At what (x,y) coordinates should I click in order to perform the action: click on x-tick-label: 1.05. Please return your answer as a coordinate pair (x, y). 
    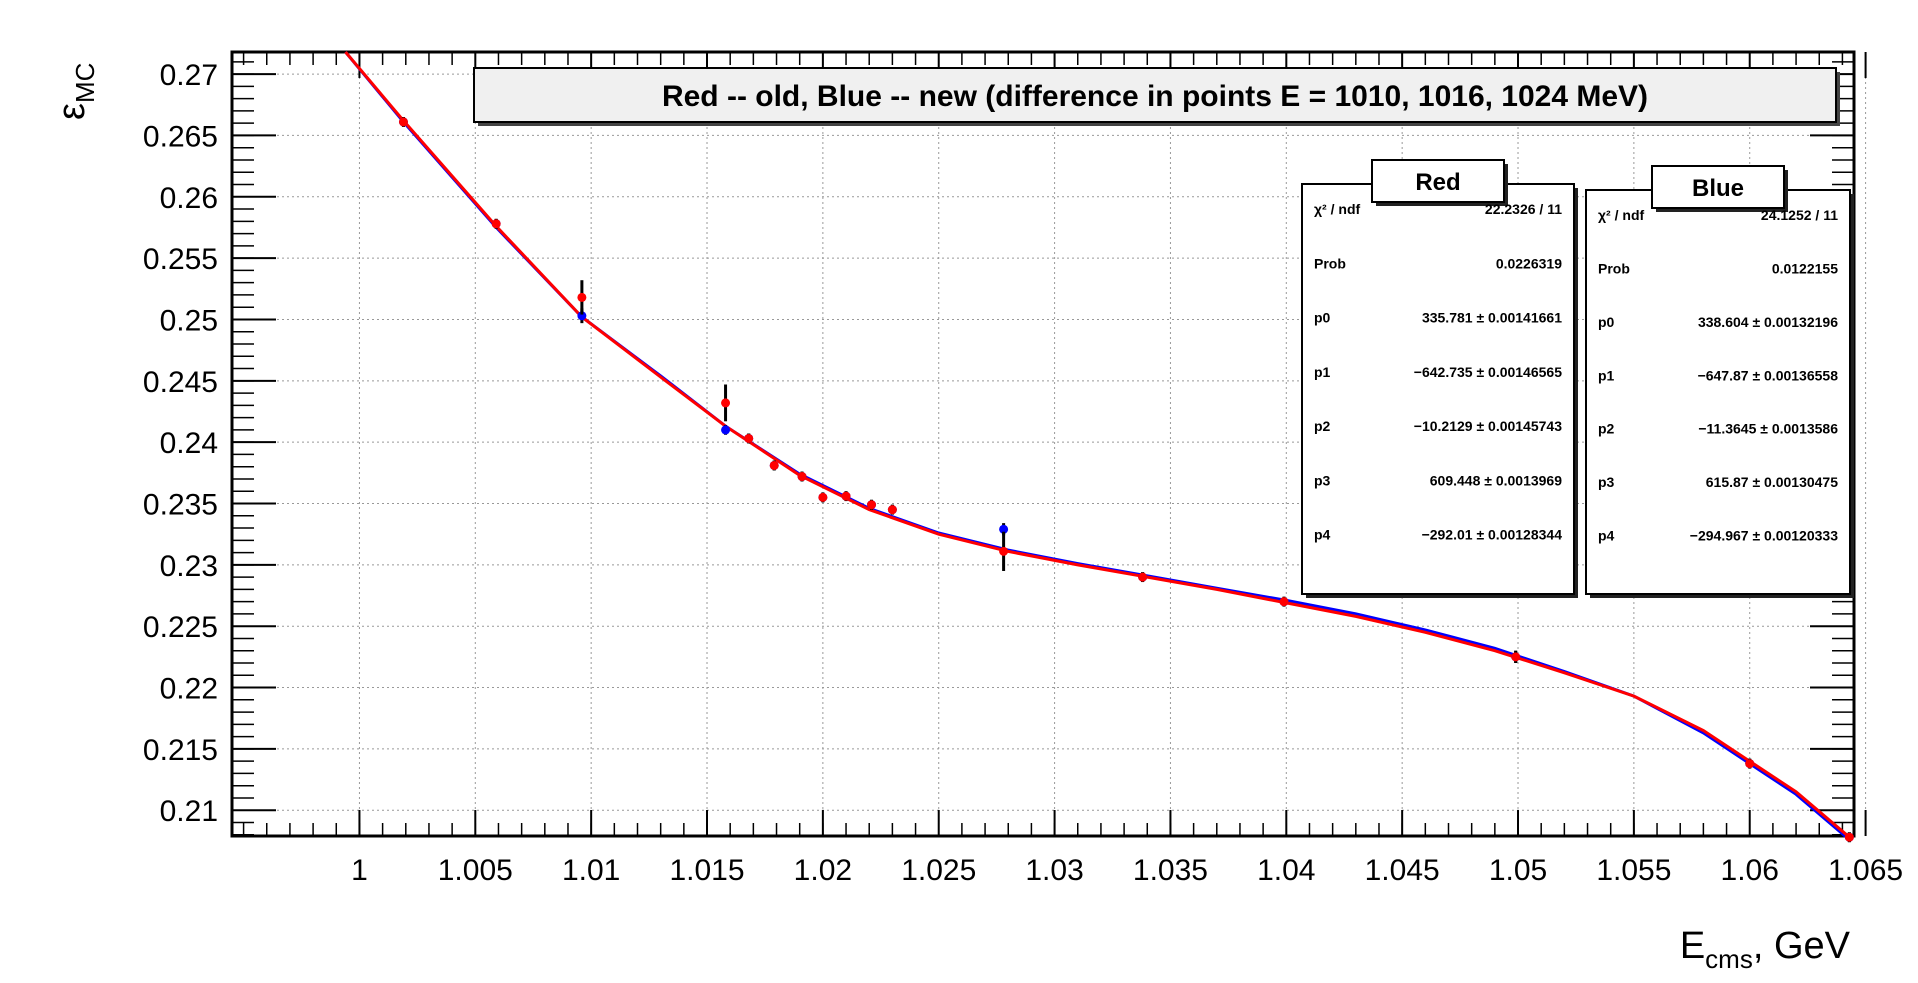
    Looking at the image, I should click on (1518, 870).